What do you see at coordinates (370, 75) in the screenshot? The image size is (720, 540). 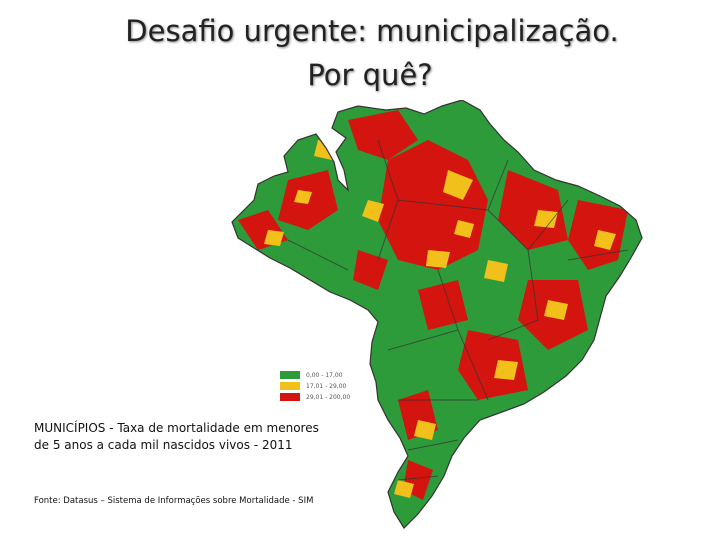 I see `slide-title-line2: Por quê?` at bounding box center [370, 75].